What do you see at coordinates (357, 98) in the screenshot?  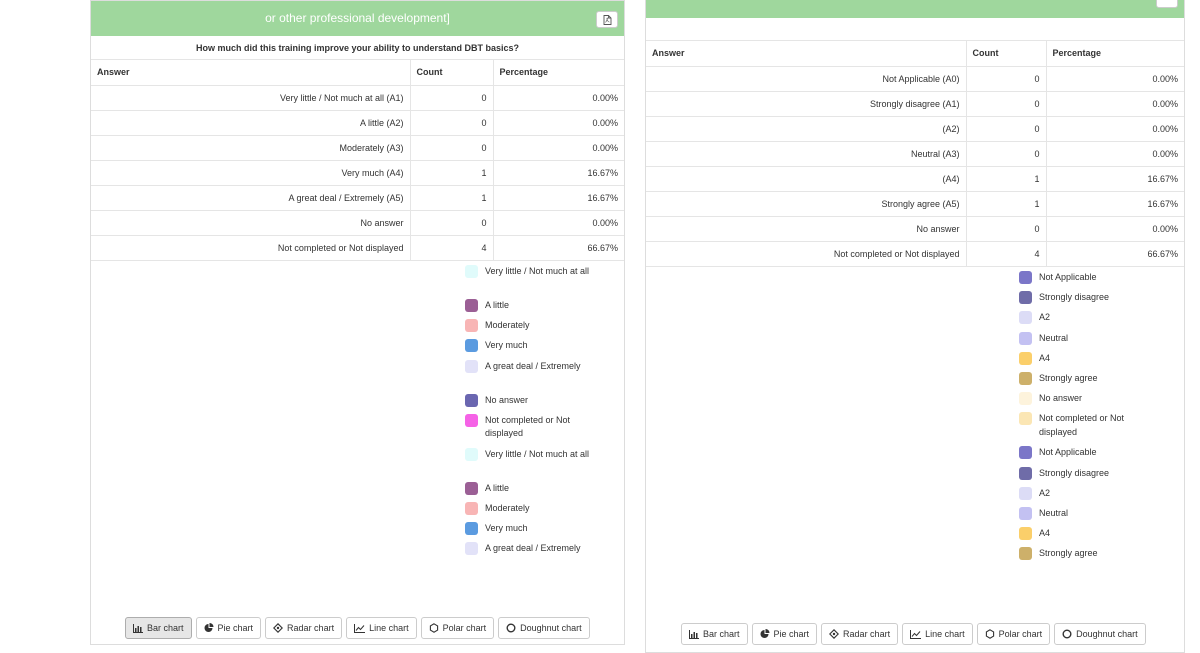 I see `table-row: Very little / Not much at all (A1) 0 0.00%` at bounding box center [357, 98].